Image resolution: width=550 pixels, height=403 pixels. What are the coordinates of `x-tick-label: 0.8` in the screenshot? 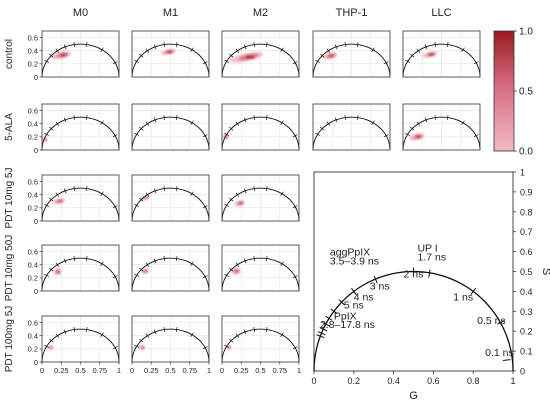 It's located at (473, 381).